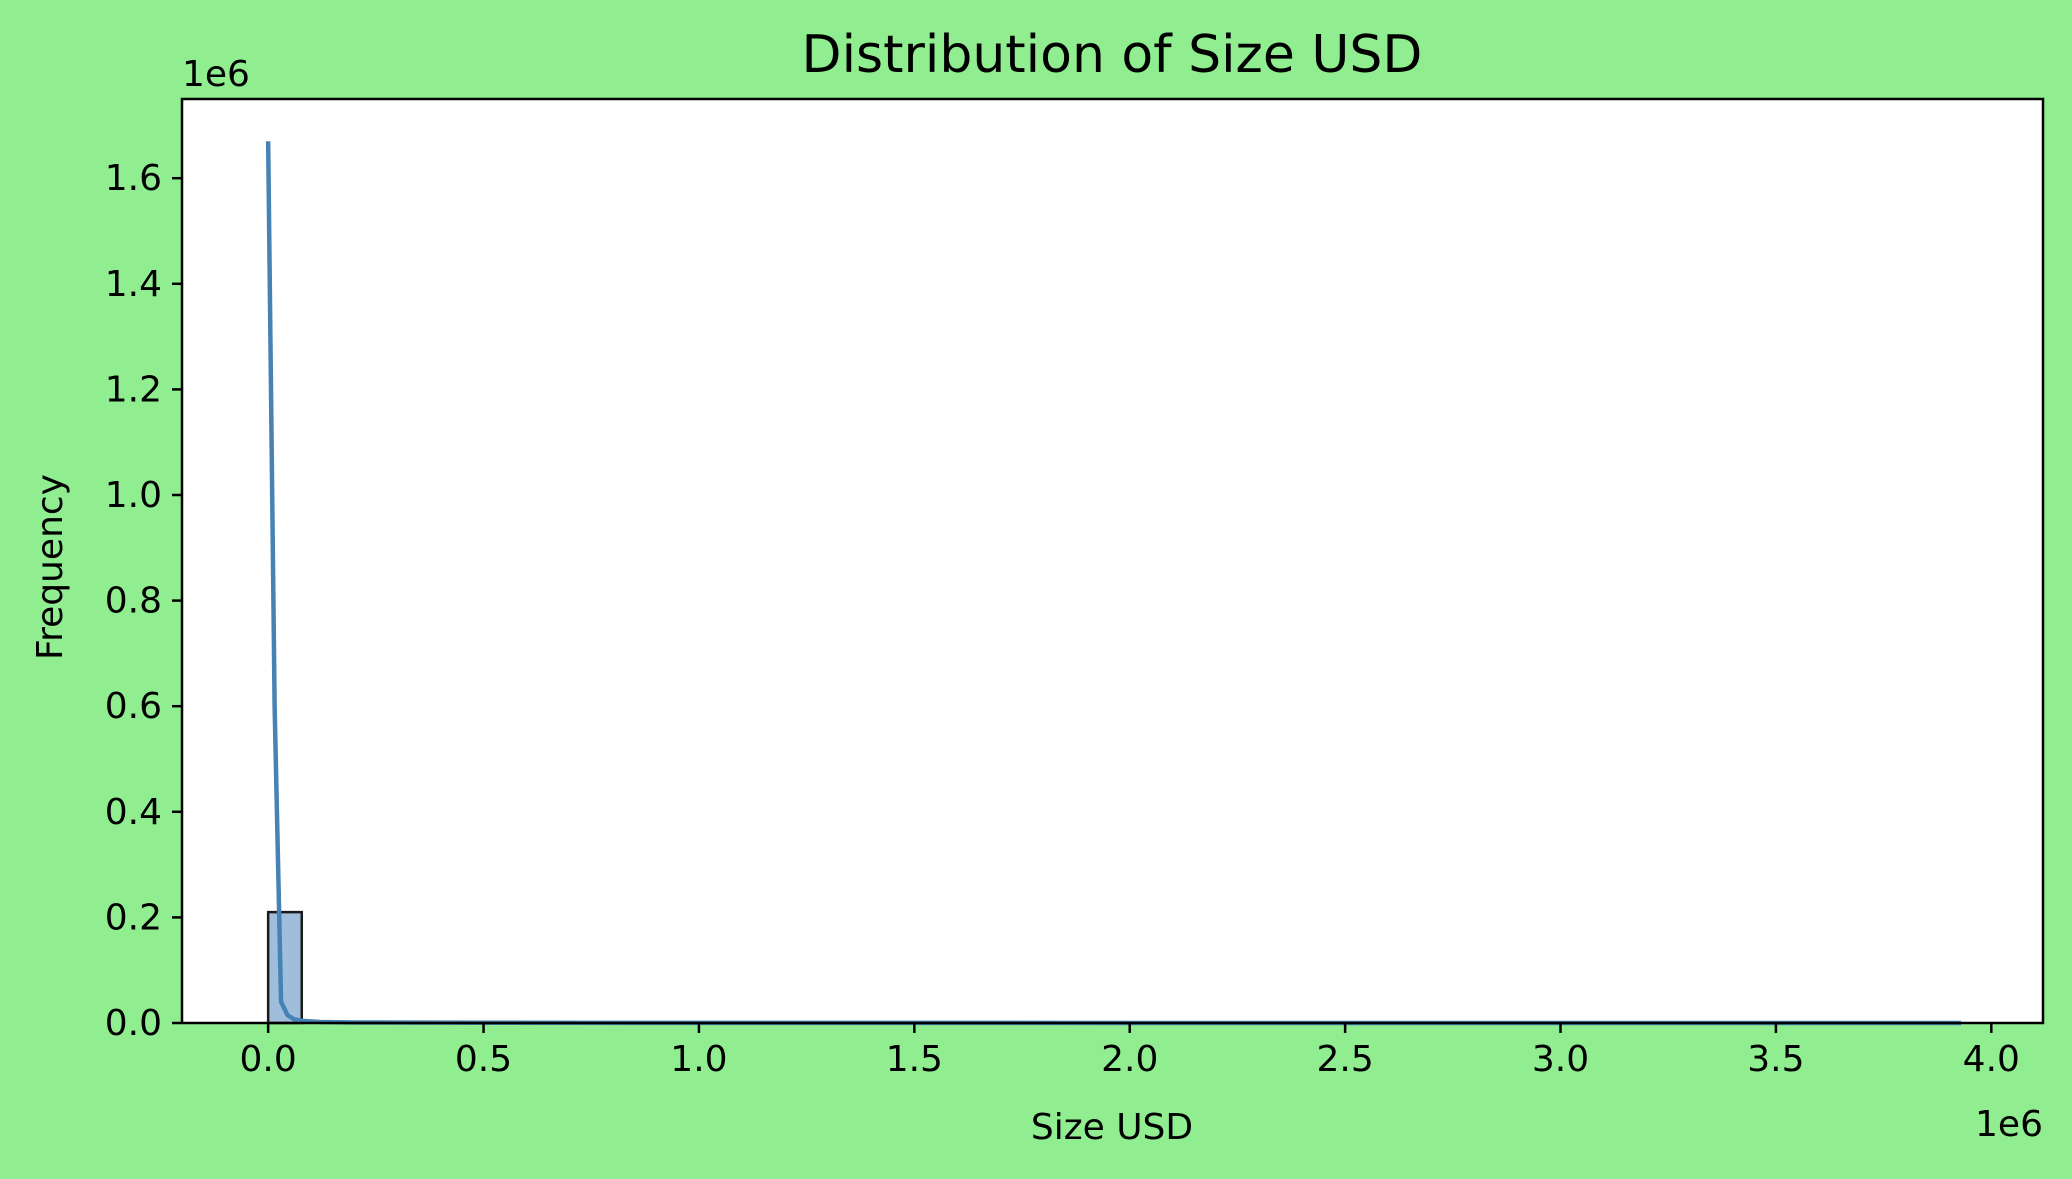  What do you see at coordinates (50, 567) in the screenshot?
I see `y-axis-title: Frequency` at bounding box center [50, 567].